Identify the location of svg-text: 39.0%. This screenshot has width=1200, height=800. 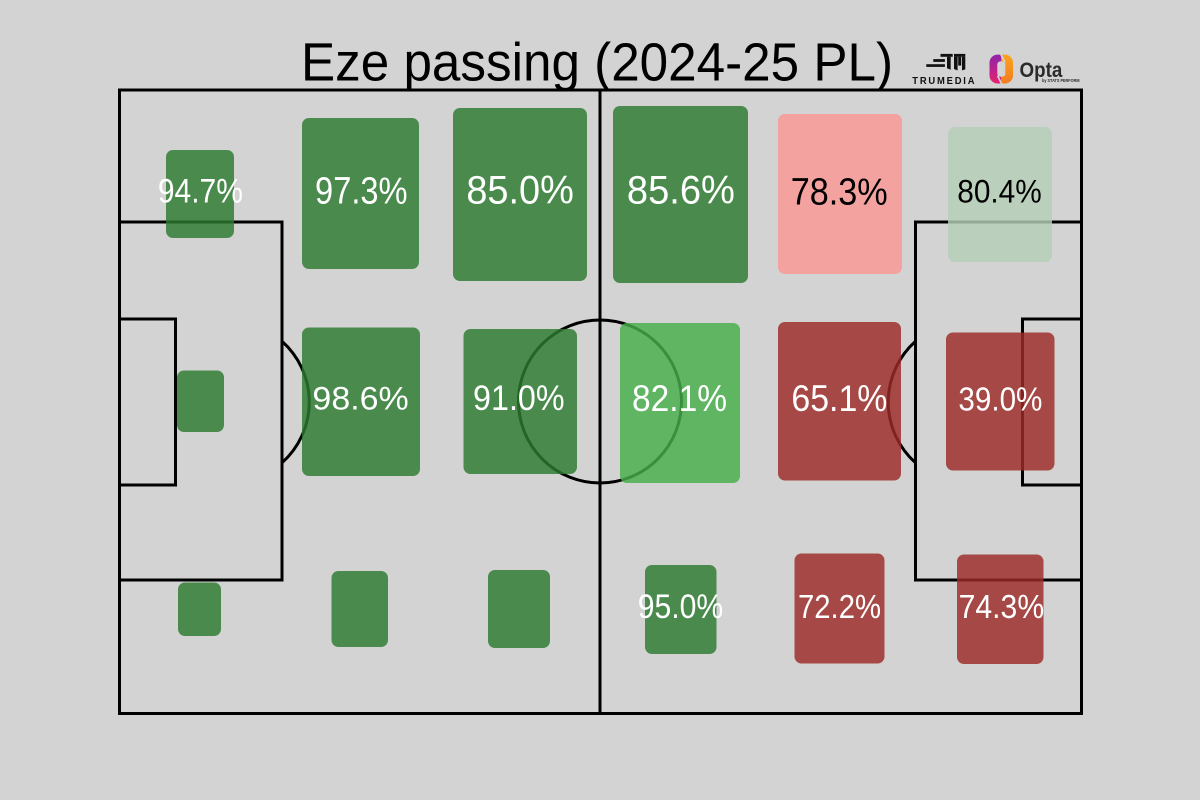
(1000, 400).